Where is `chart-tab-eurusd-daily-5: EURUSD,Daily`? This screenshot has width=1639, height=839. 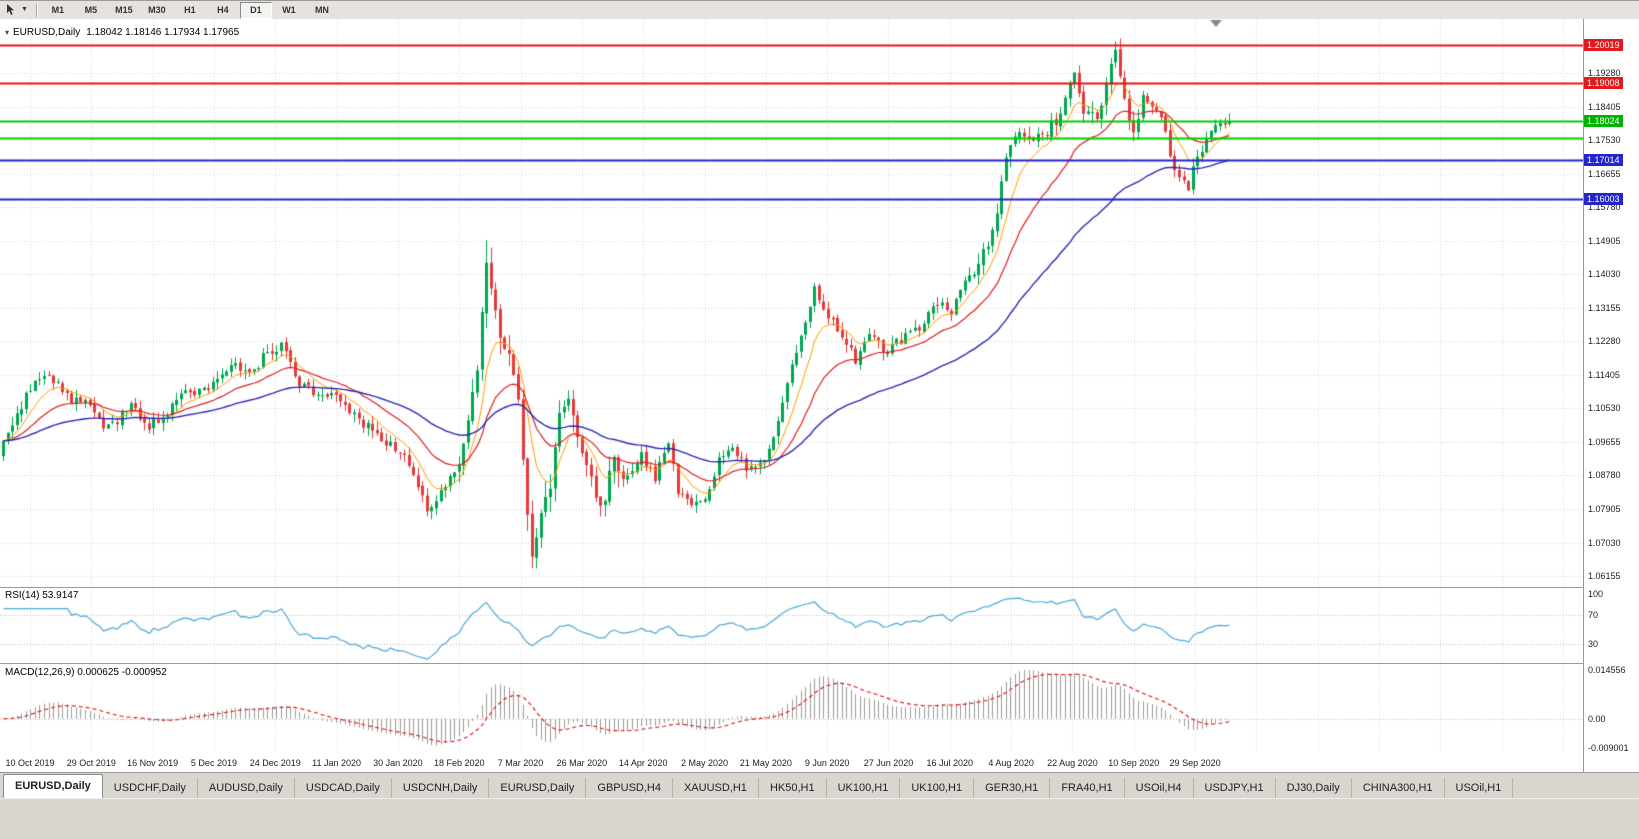 chart-tab-eurusd-daily-5: EURUSD,Daily is located at coordinates (538, 788).